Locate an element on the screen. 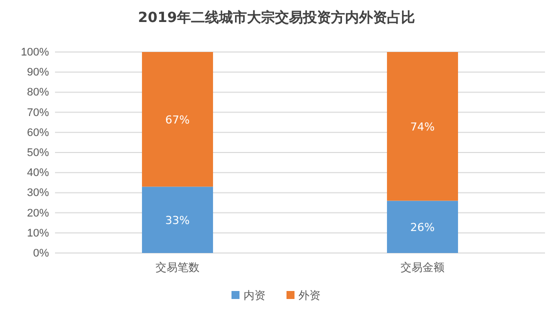 This screenshot has width=553, height=327. y-tick-label: 10% is located at coordinates (38, 233).